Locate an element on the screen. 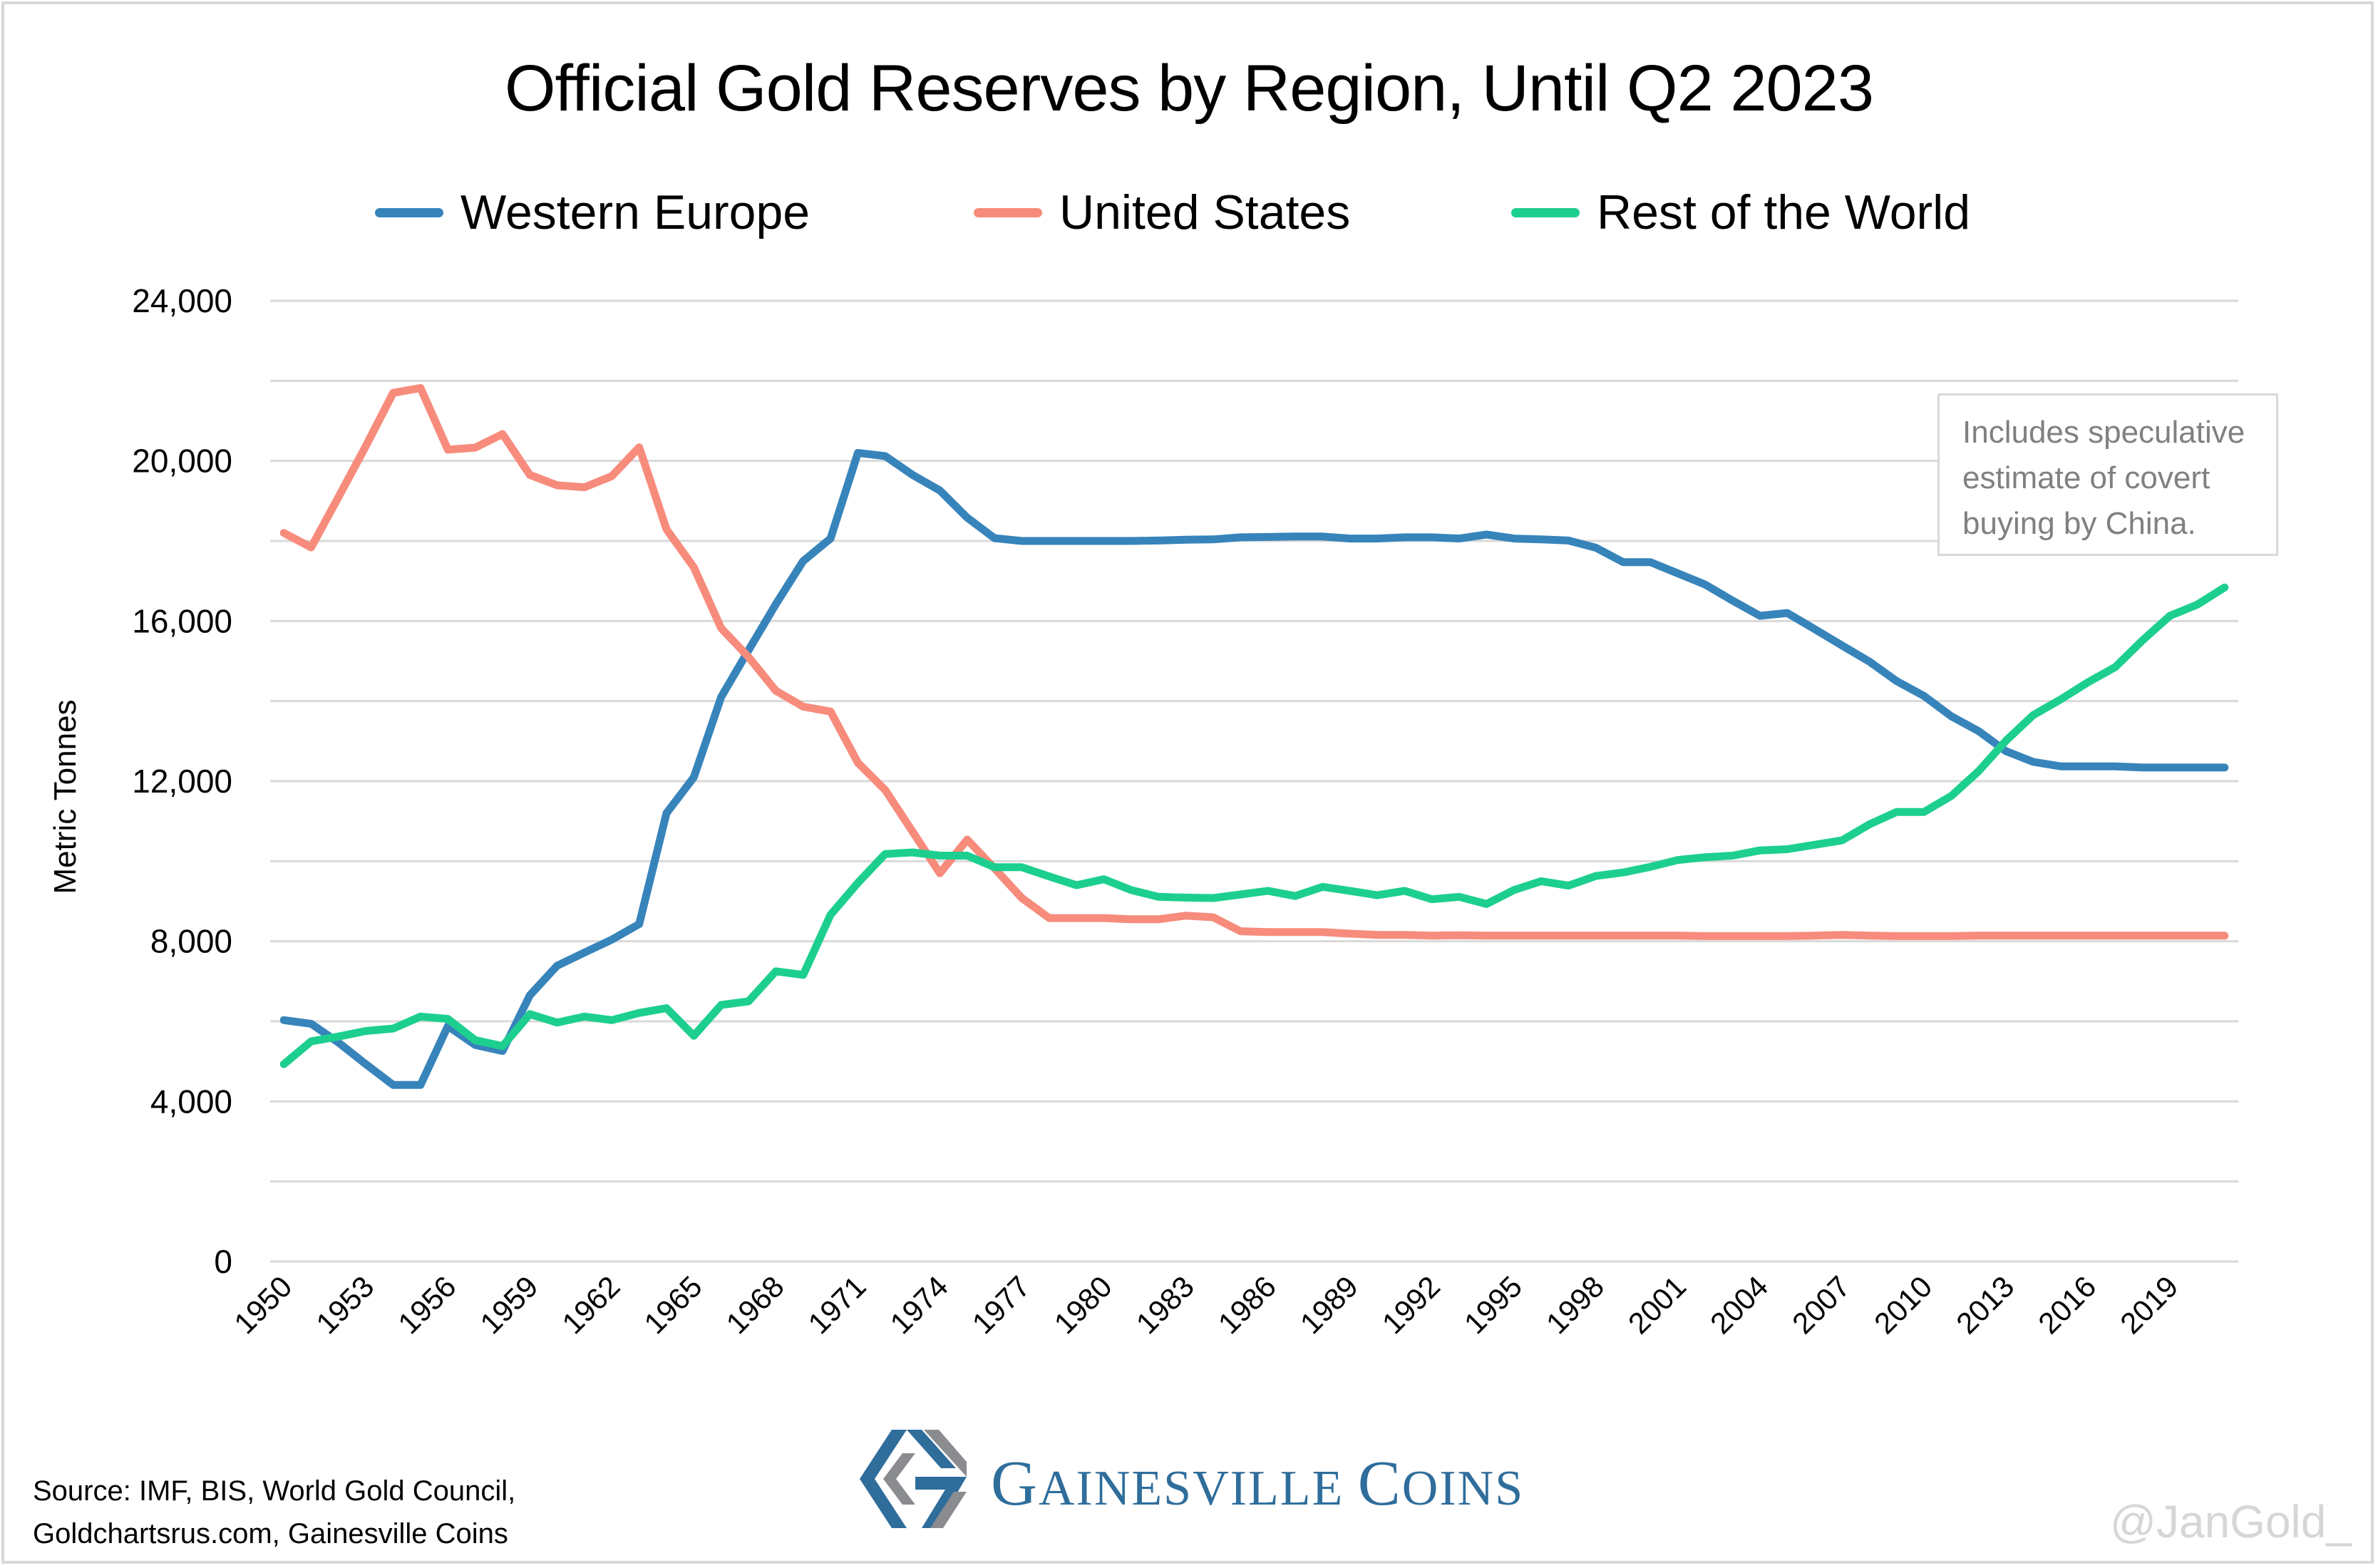  legend-label-rest-of-world: Rest of the World is located at coordinates (1784, 212).